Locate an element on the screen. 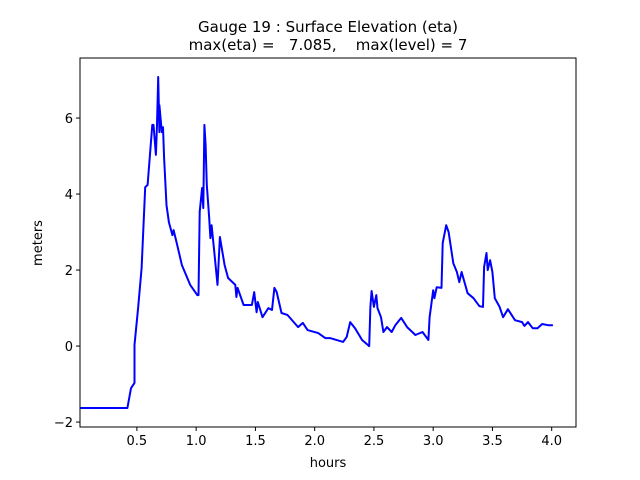 Image resolution: width=640 pixels, height=480 pixels. y-axis-label: meters is located at coordinates (38, 243).